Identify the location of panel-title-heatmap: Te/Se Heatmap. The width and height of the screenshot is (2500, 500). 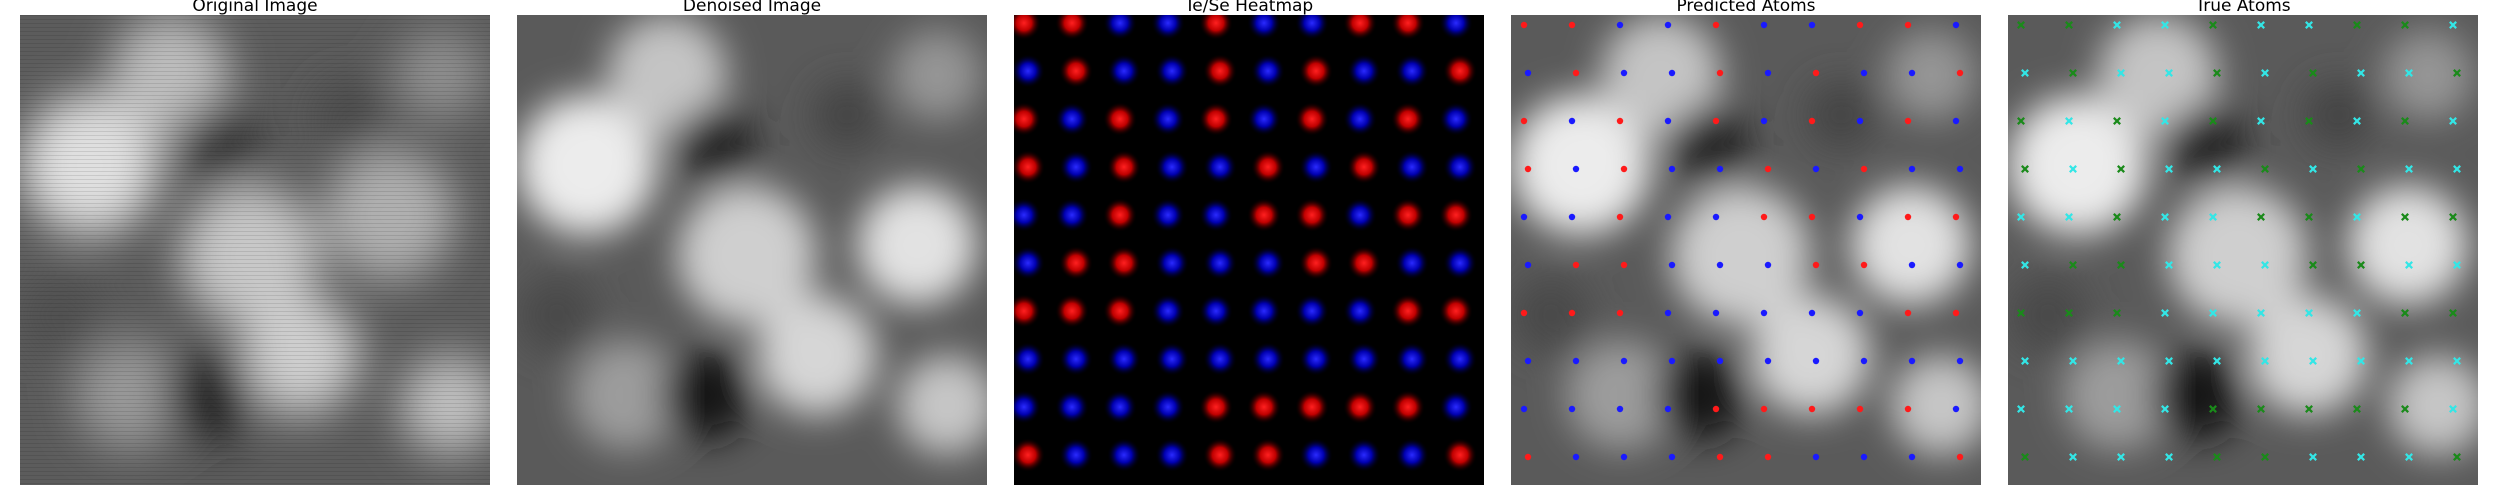
(1249, 7).